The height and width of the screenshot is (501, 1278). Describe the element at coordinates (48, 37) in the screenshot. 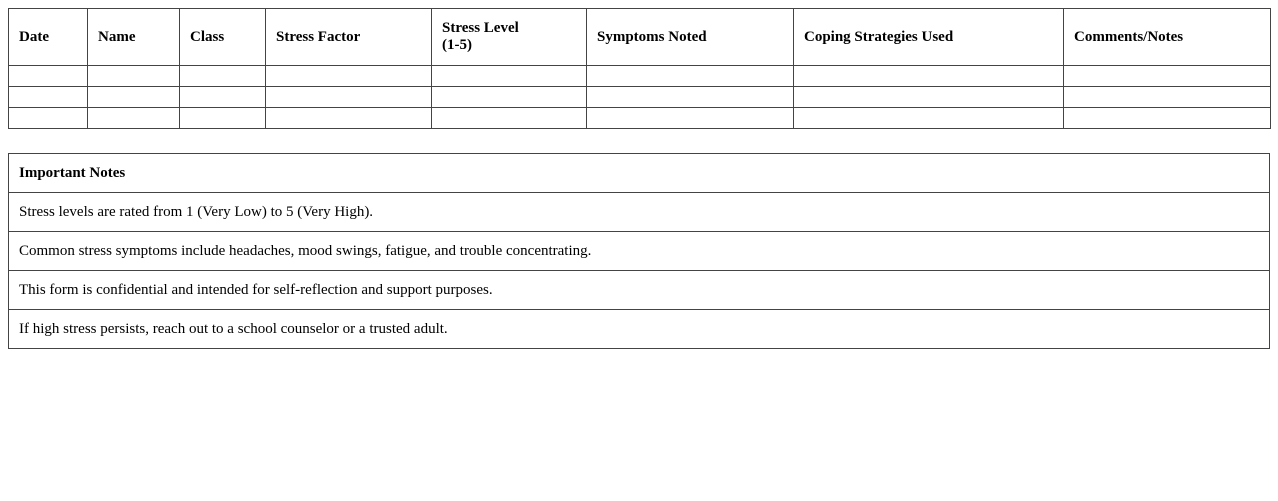

I see `header-date: Date` at that location.